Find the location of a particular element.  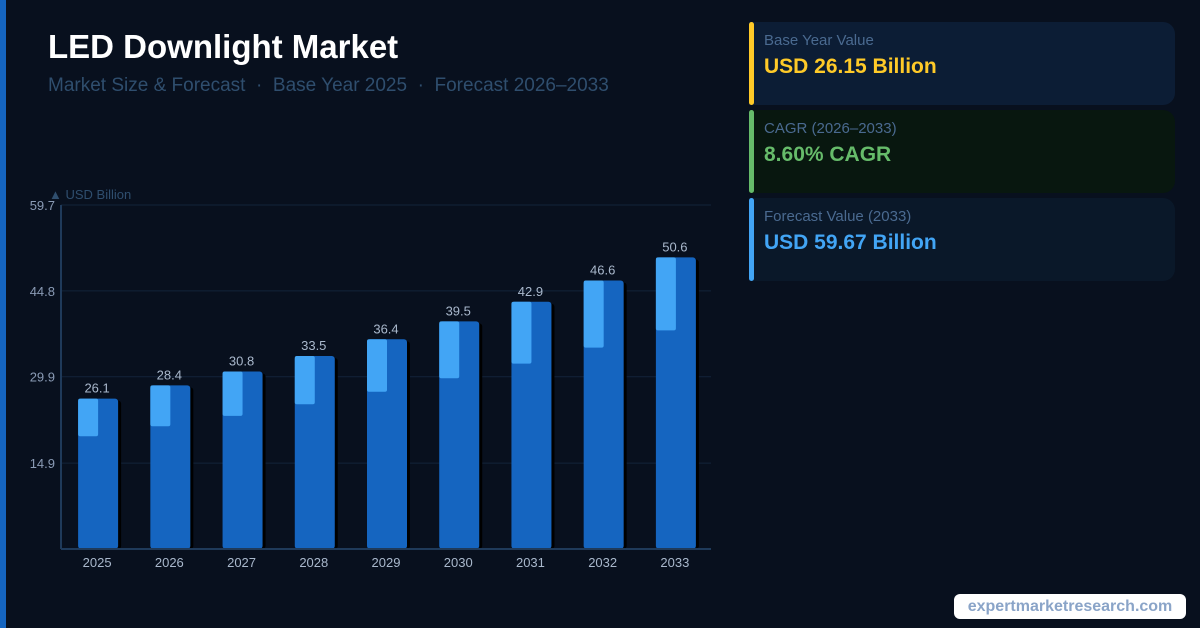

data-label: 36.4 is located at coordinates (385, 328).